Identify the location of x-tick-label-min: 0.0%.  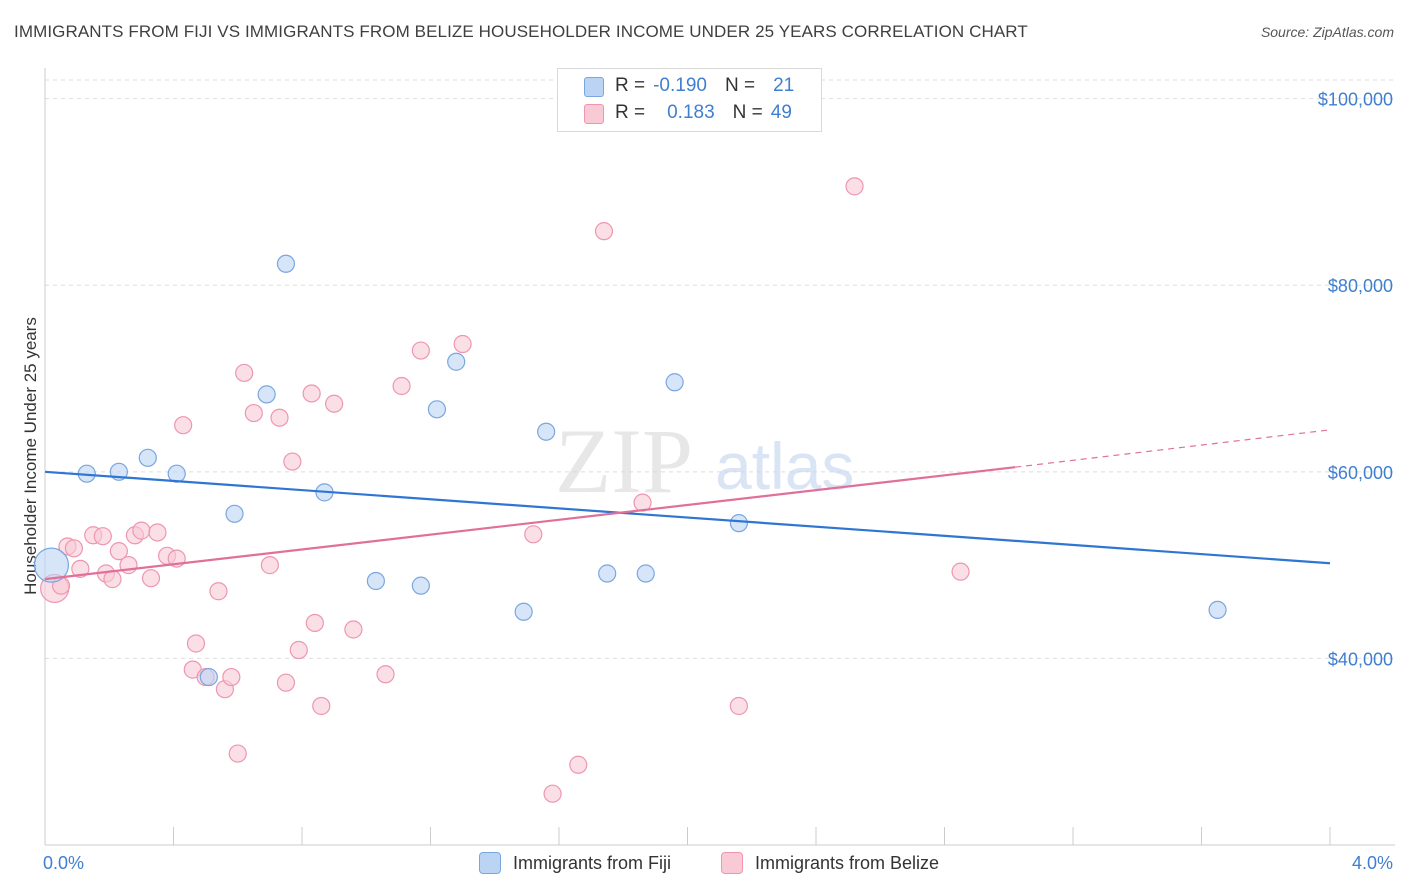
(63, 863).